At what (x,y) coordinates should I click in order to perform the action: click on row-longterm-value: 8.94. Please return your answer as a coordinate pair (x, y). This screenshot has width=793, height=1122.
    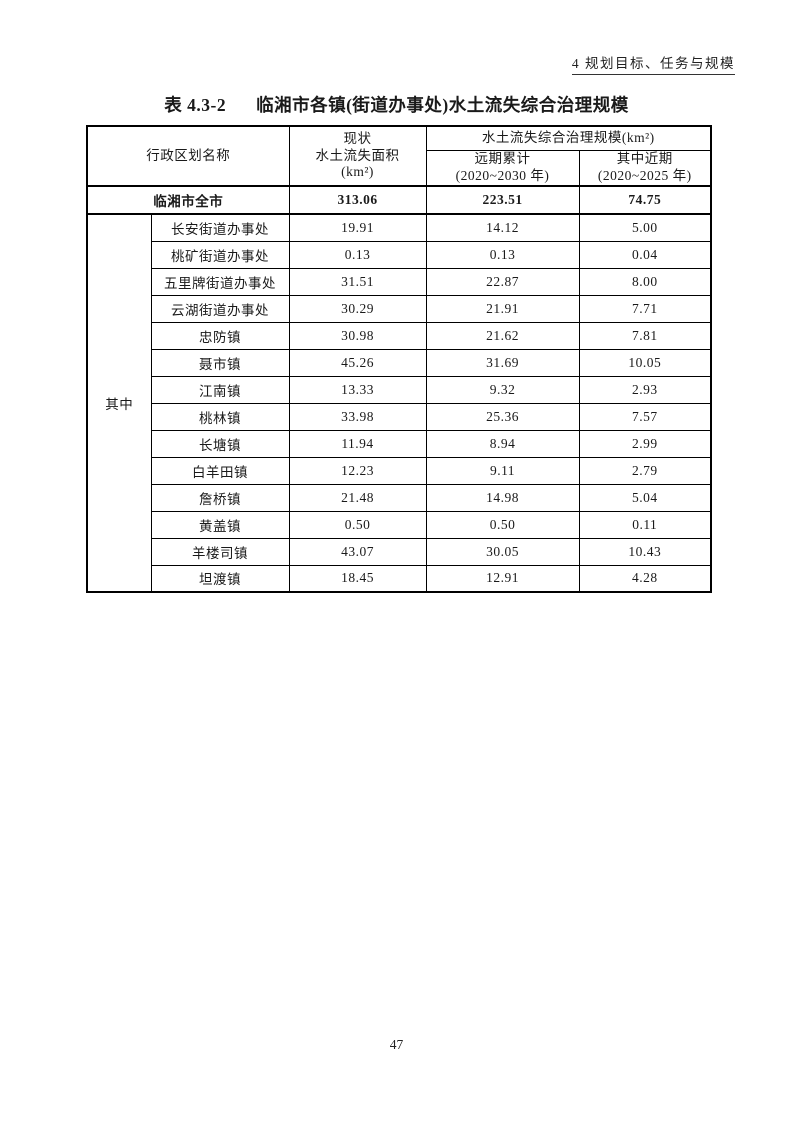
    Looking at the image, I should click on (502, 443).